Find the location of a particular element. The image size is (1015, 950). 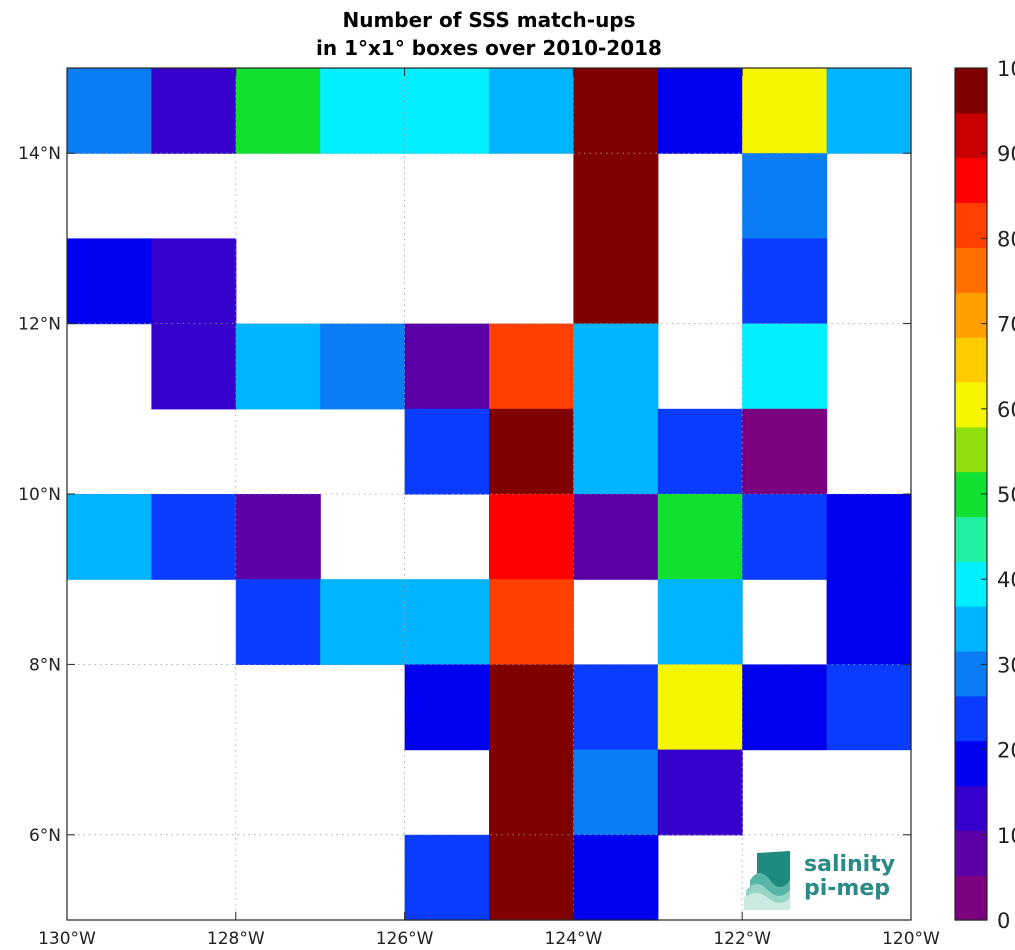

x-tick-label: 124°W is located at coordinates (574, 939).